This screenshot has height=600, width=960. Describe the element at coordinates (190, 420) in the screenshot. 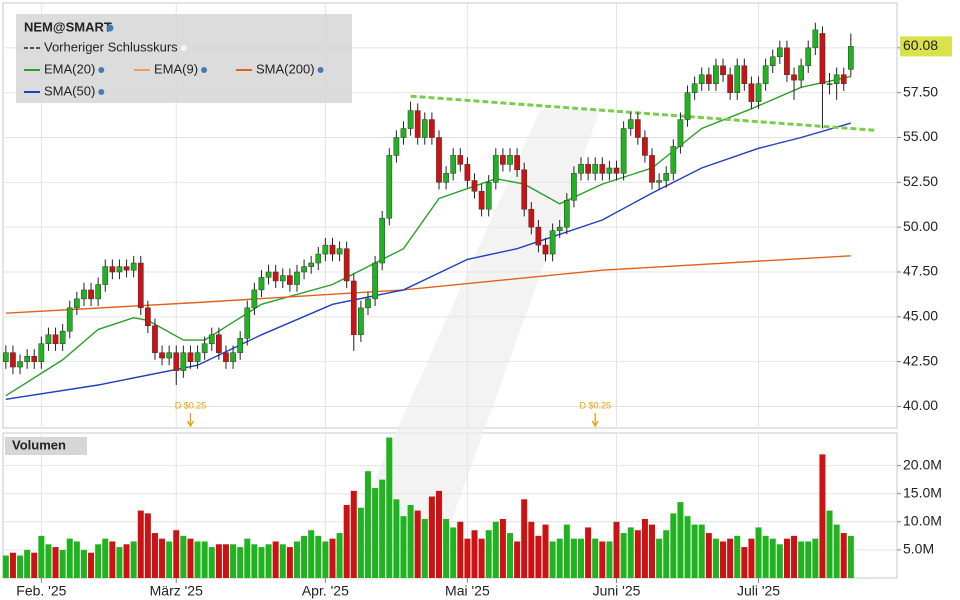

I see `annotation-arrow` at that location.